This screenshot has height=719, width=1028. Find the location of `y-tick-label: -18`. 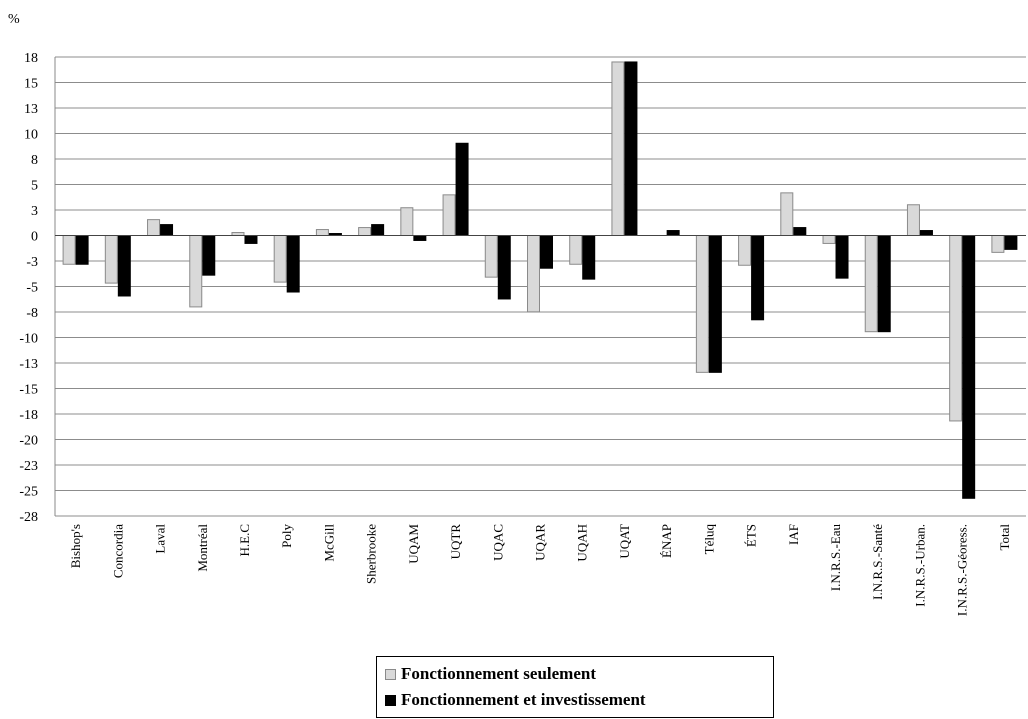

y-tick-label: -18 is located at coordinates (28, 415).